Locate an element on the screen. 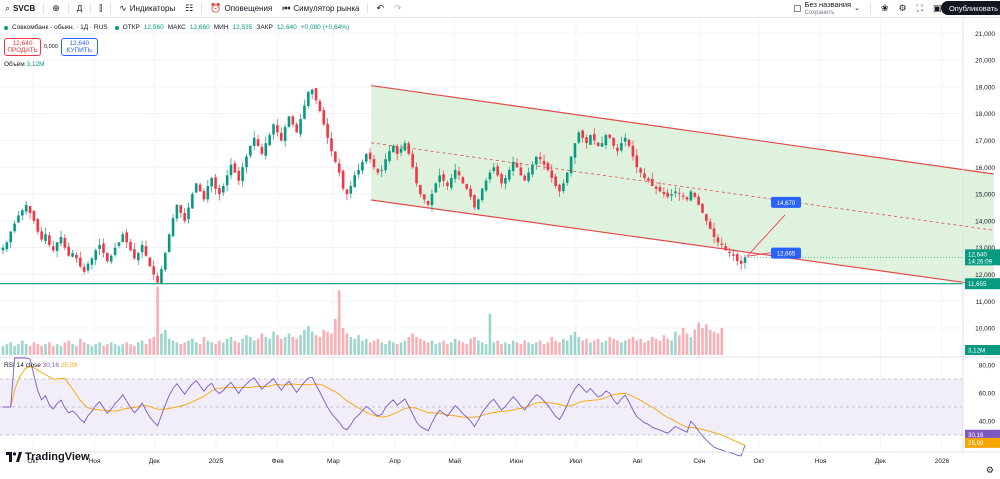 This screenshot has width=1000, height=479. settings-icon: ⚙ is located at coordinates (902, 8).